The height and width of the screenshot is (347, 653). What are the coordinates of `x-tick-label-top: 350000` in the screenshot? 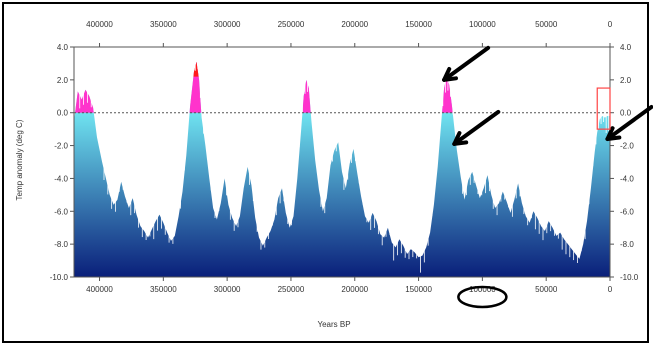 It's located at (163, 24).